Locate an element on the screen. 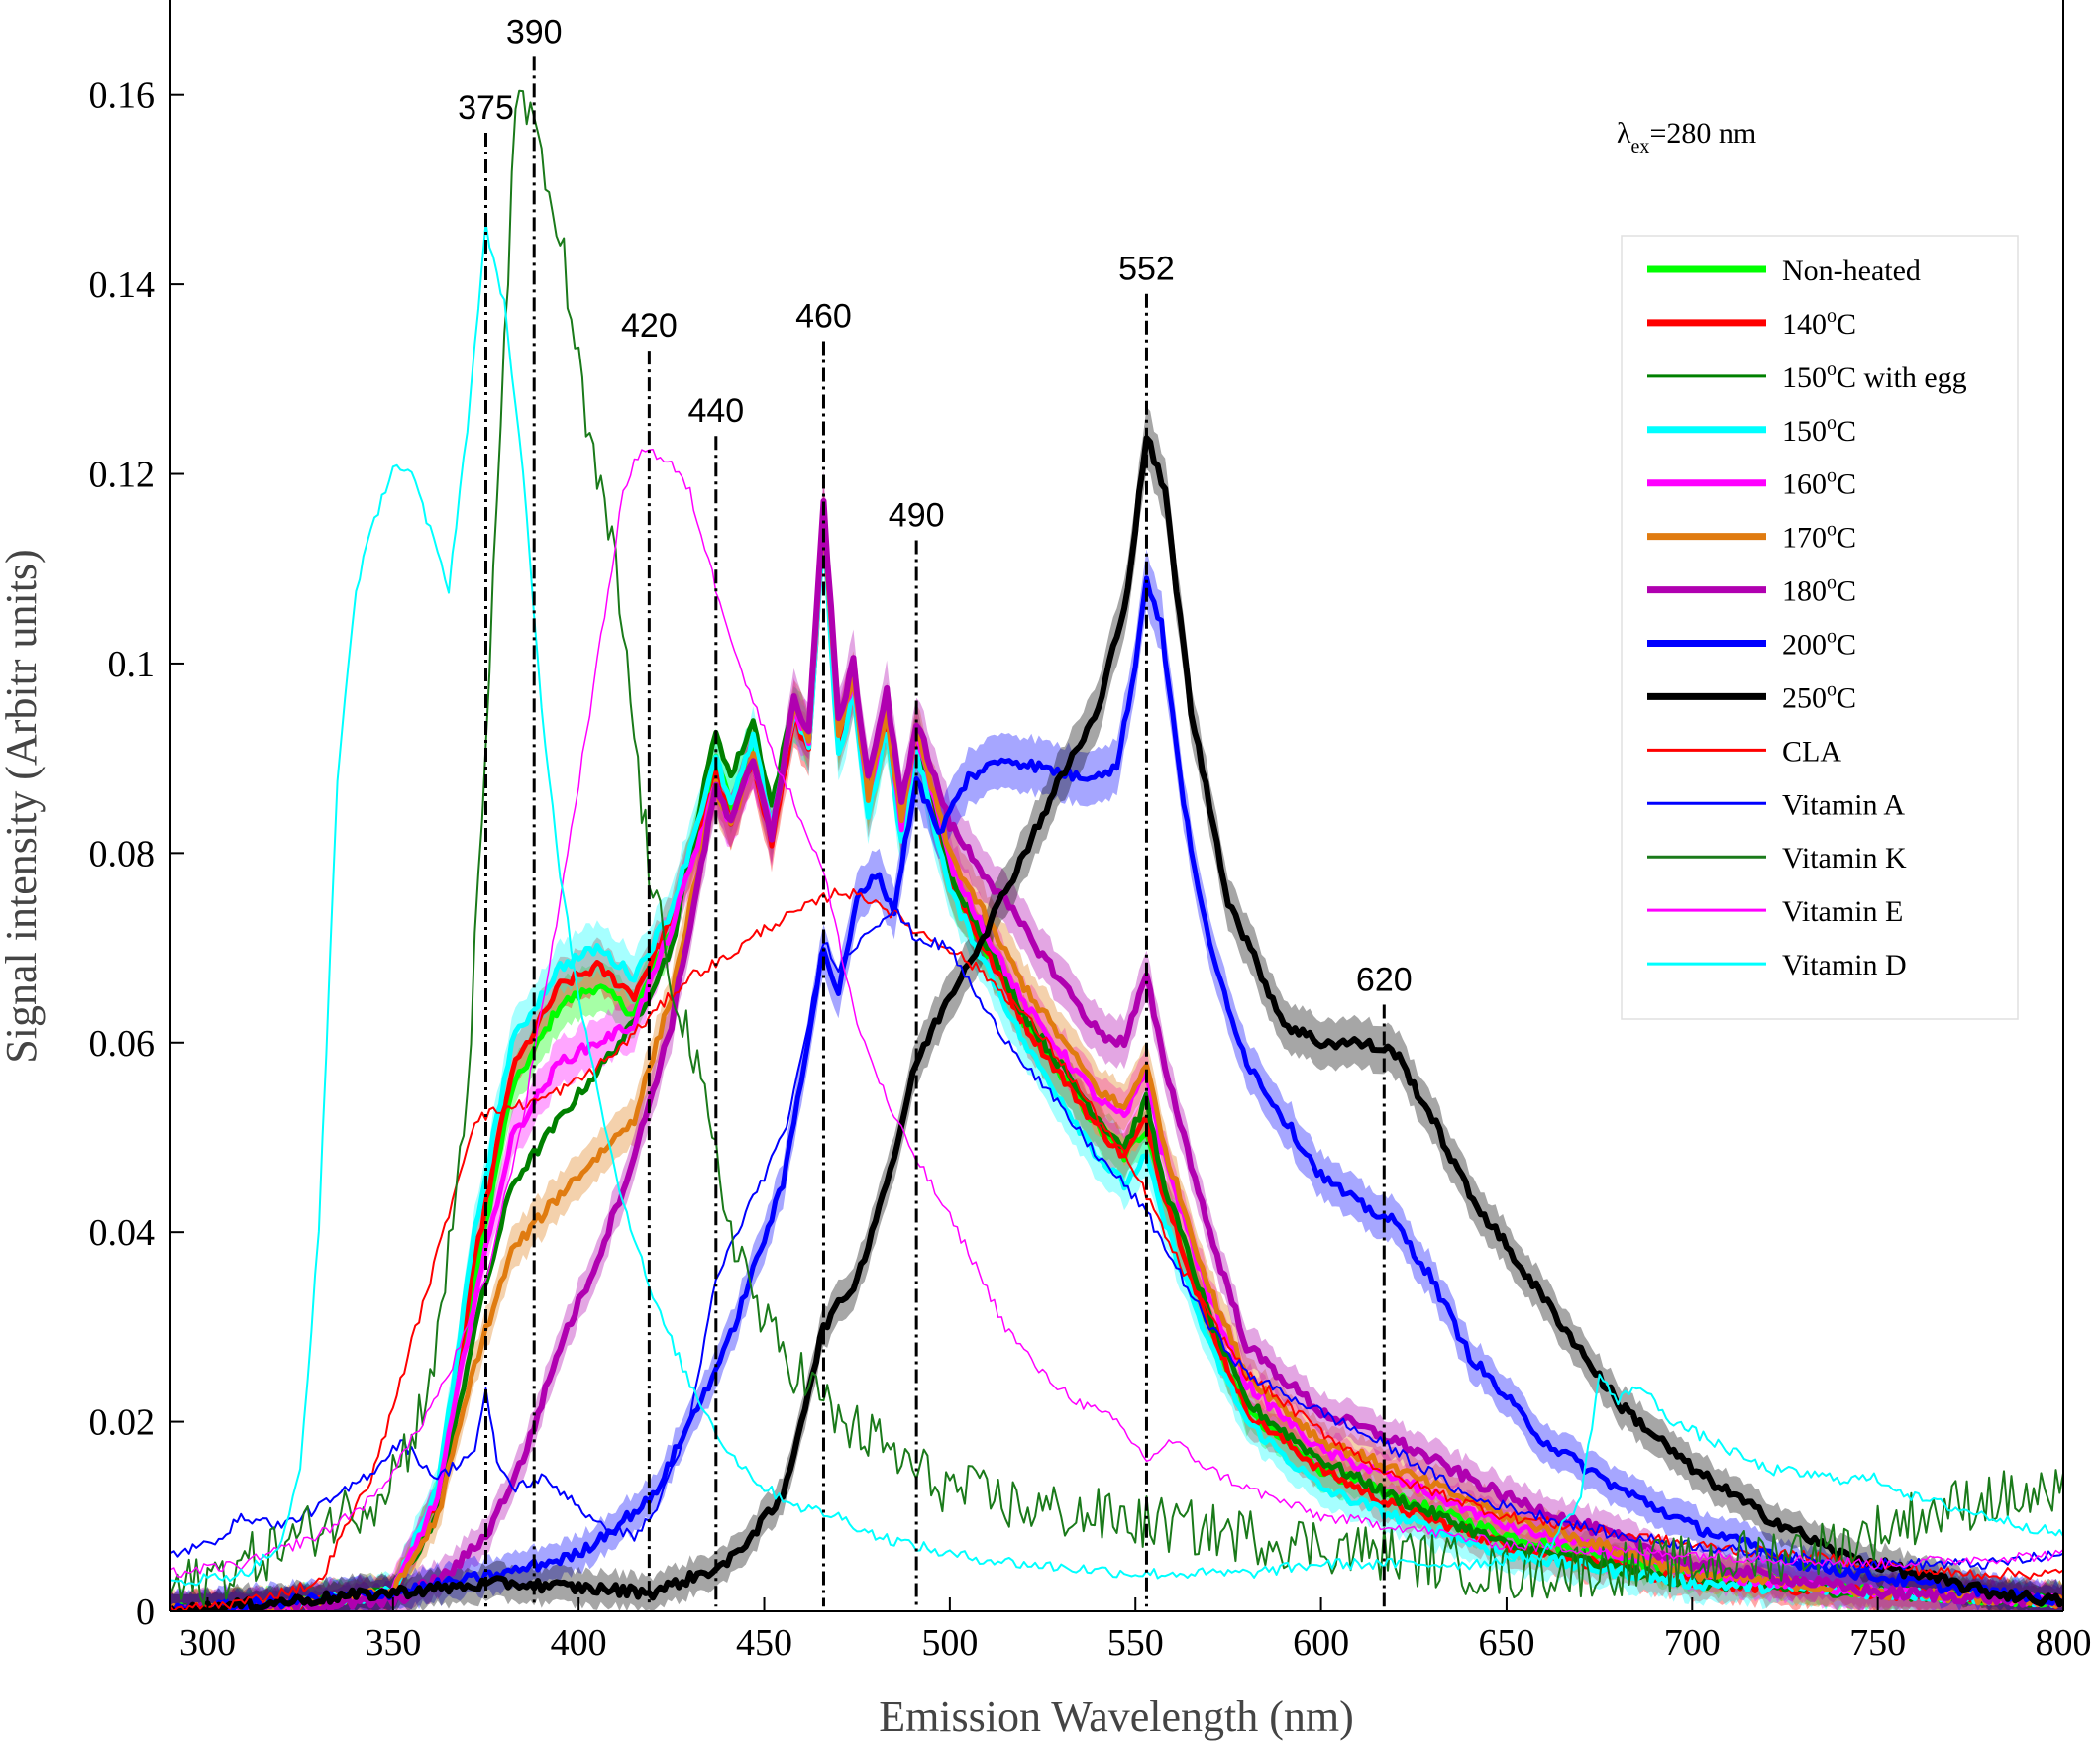 The width and height of the screenshot is (2100, 1746). reference-label-420: 420 is located at coordinates (649, 326).